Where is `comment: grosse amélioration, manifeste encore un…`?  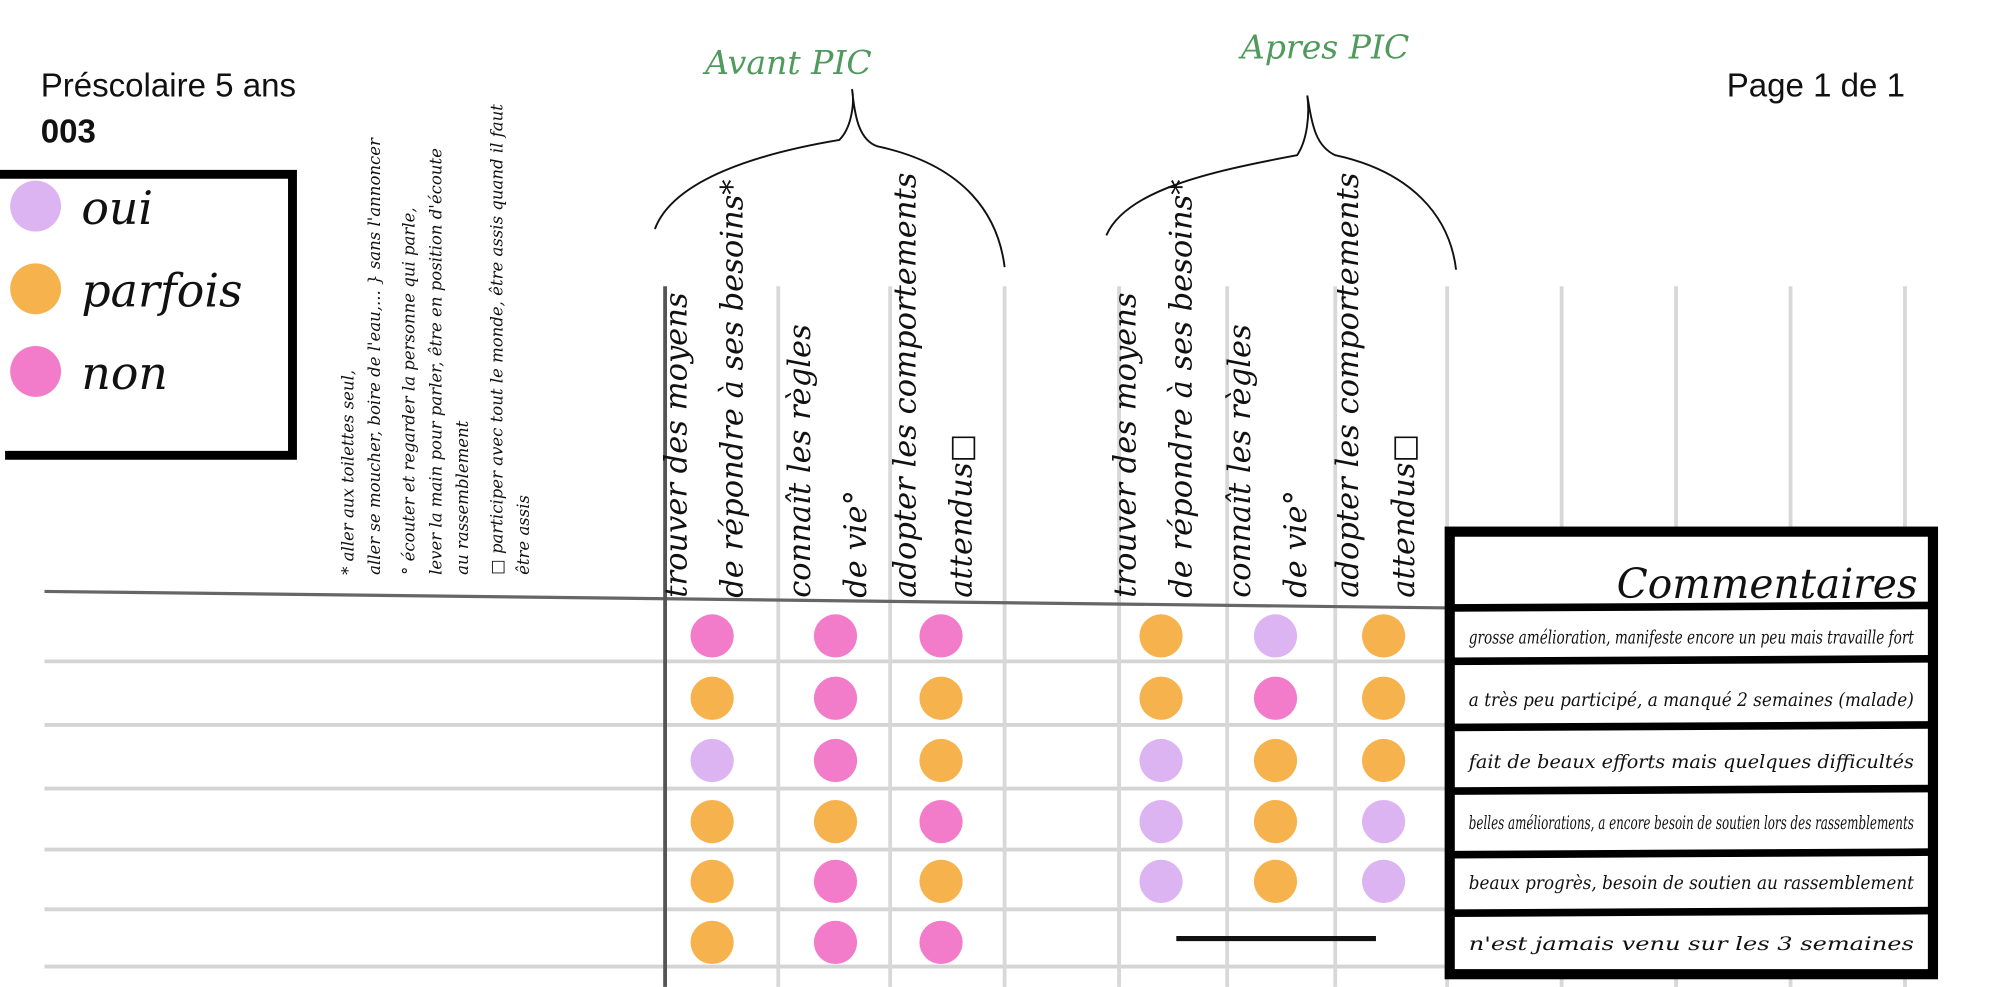 comment: grosse amélioration, manifeste encore un… is located at coordinates (1691, 638).